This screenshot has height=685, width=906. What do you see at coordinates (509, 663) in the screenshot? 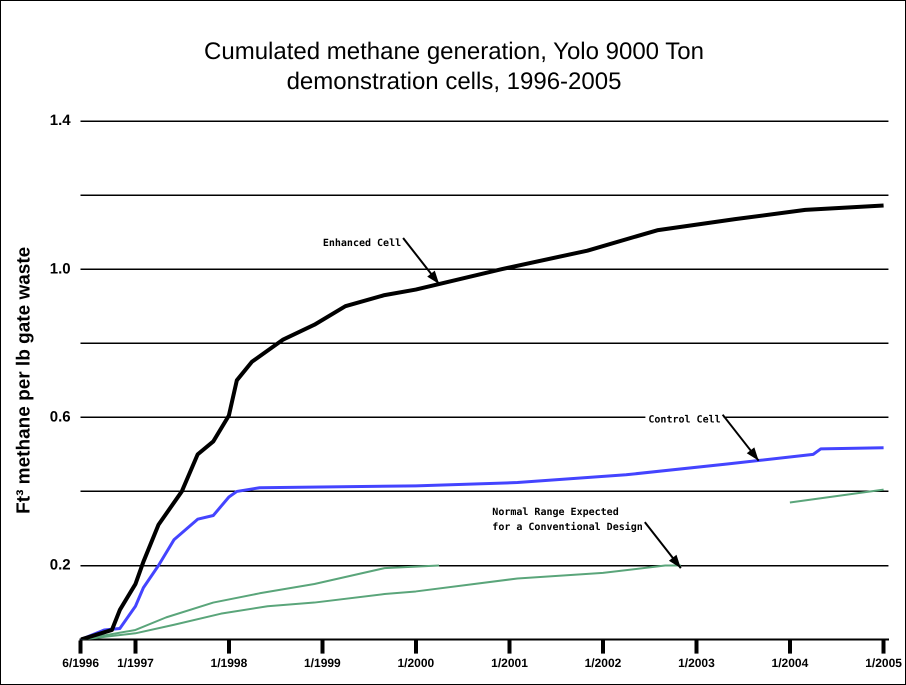
I see `x-tick-label: 1/2001` at bounding box center [509, 663].